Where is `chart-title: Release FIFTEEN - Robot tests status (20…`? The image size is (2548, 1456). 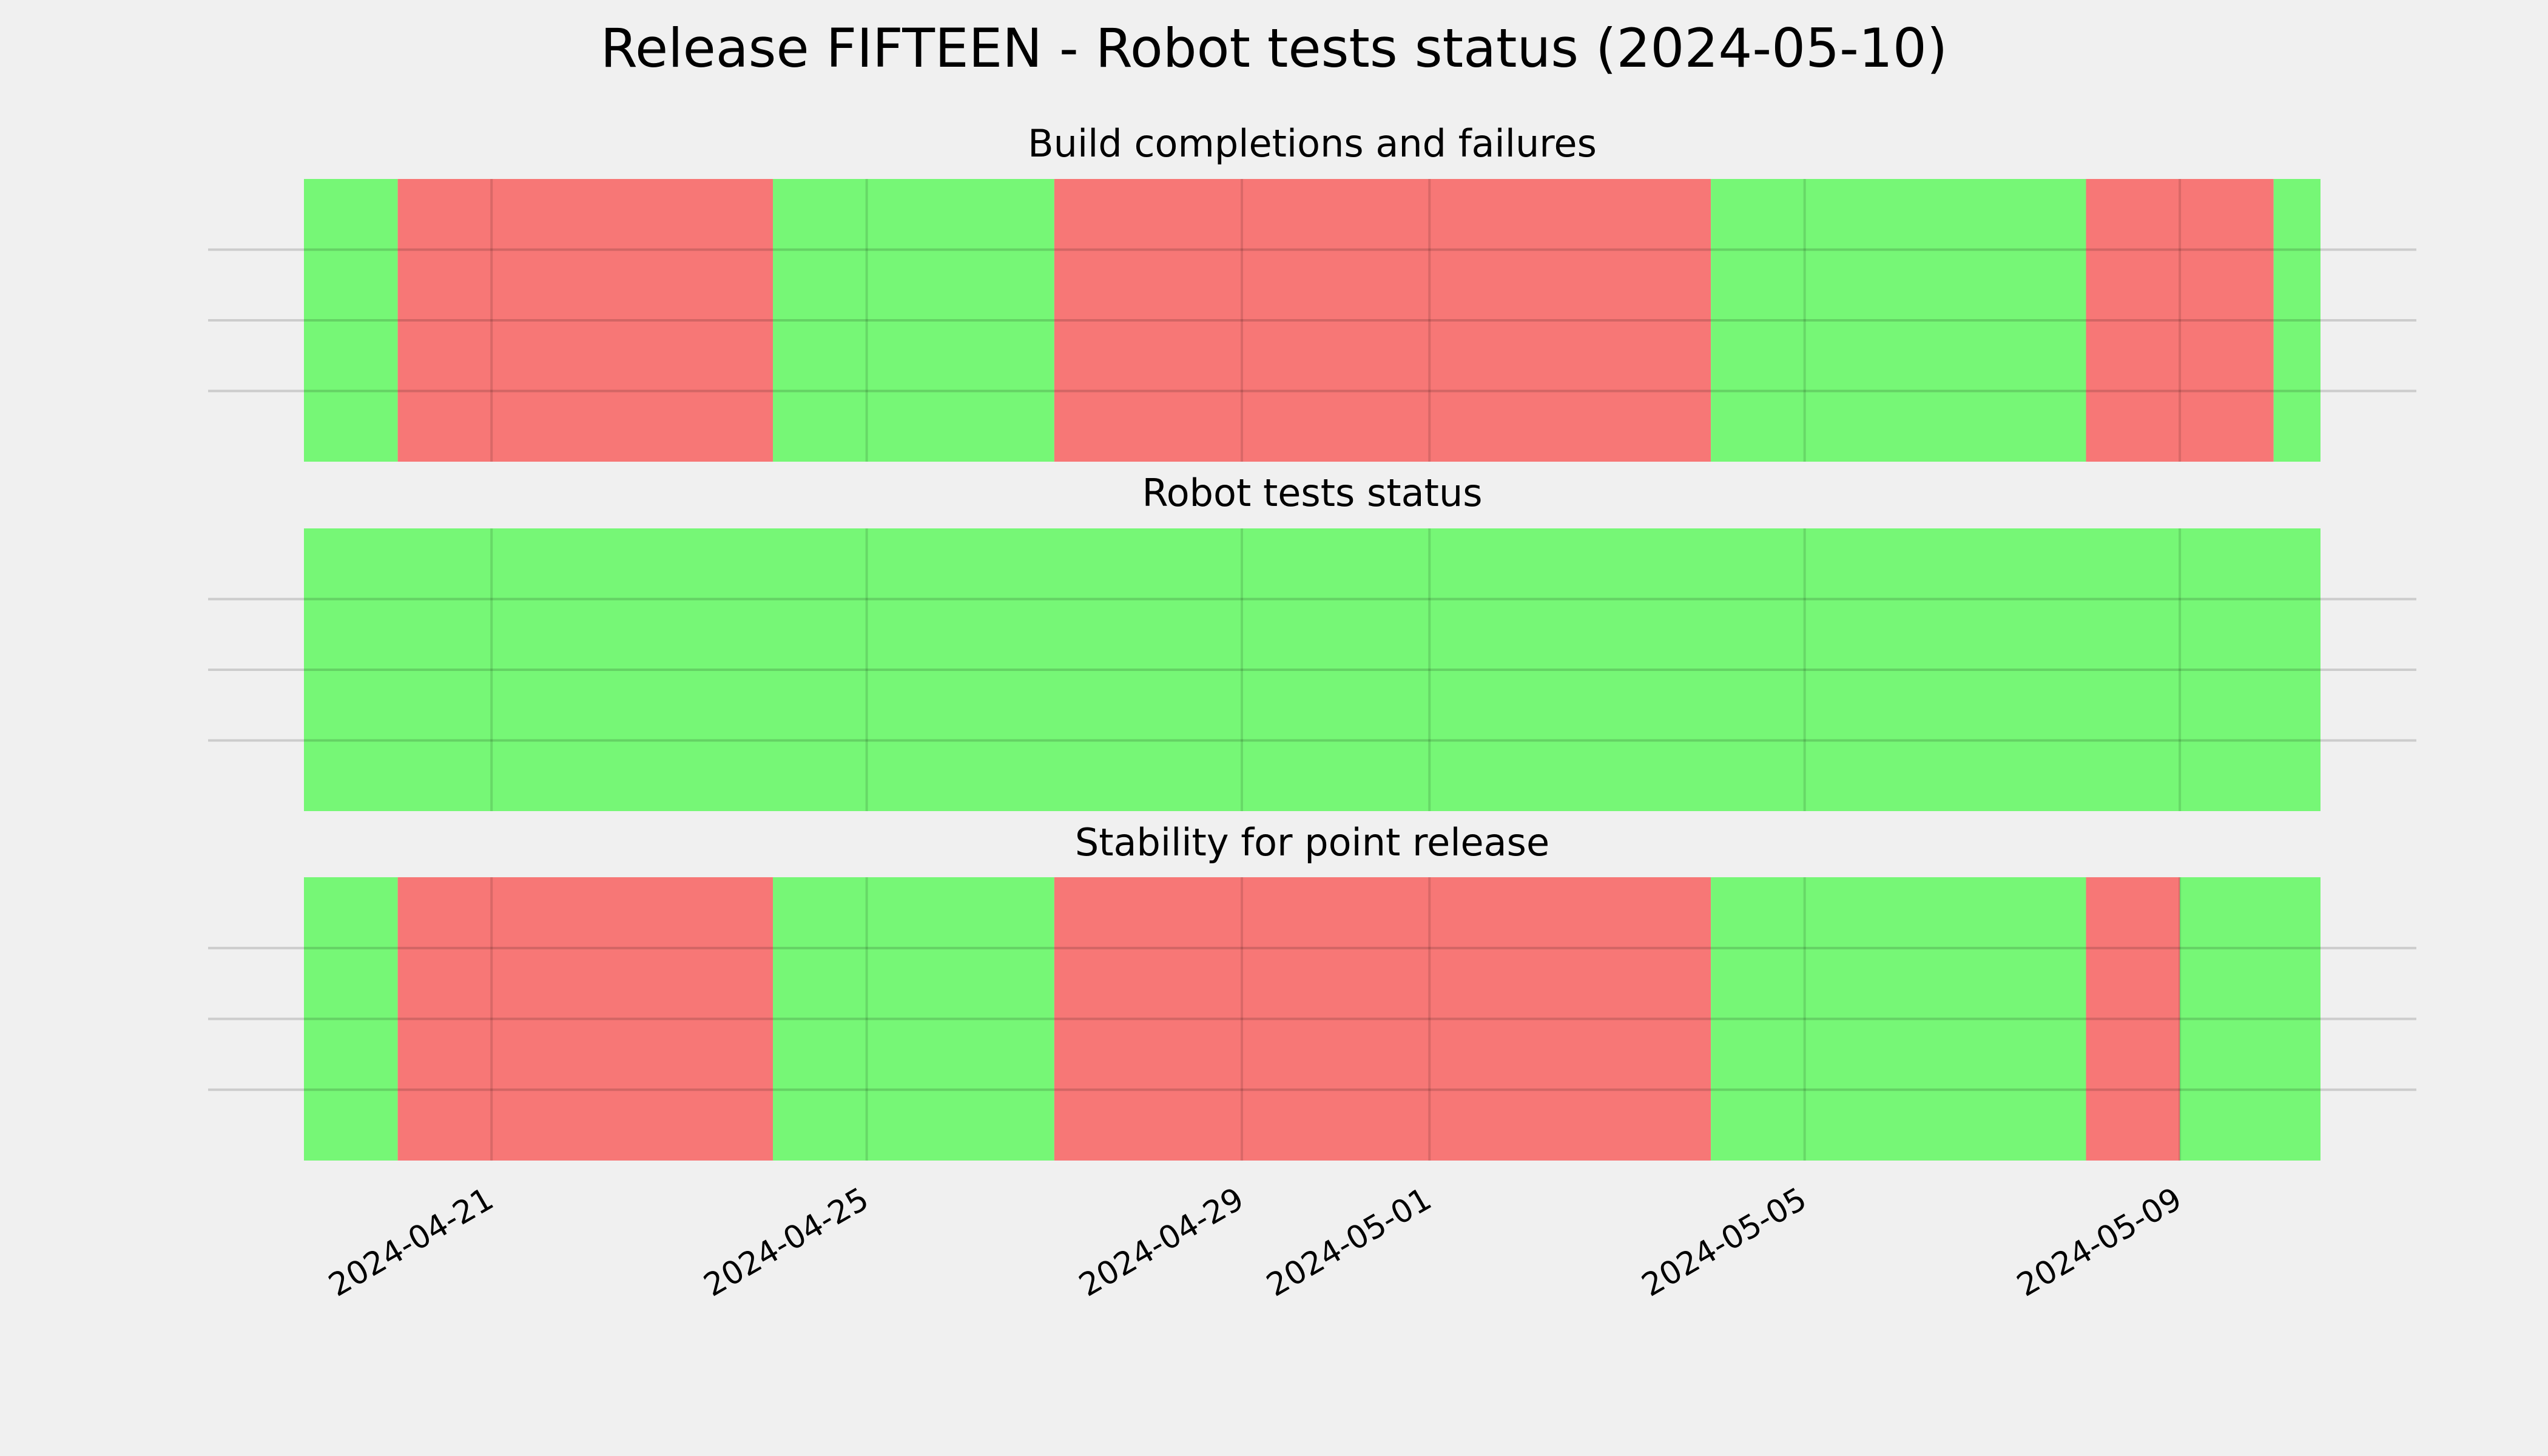
chart-title: Release FIFTEEN - Robot tests status (20… is located at coordinates (1274, 48).